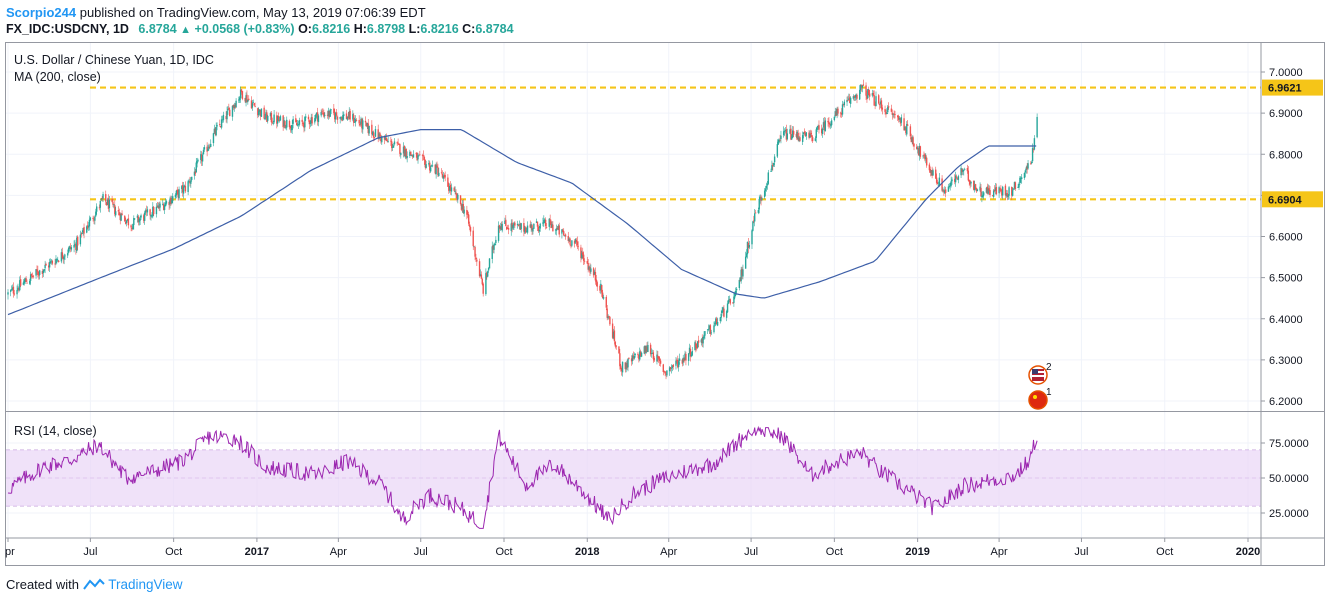 This screenshot has width=1330, height=603. What do you see at coordinates (41, 12) in the screenshot?
I see `author-link: Scorpio244` at bounding box center [41, 12].